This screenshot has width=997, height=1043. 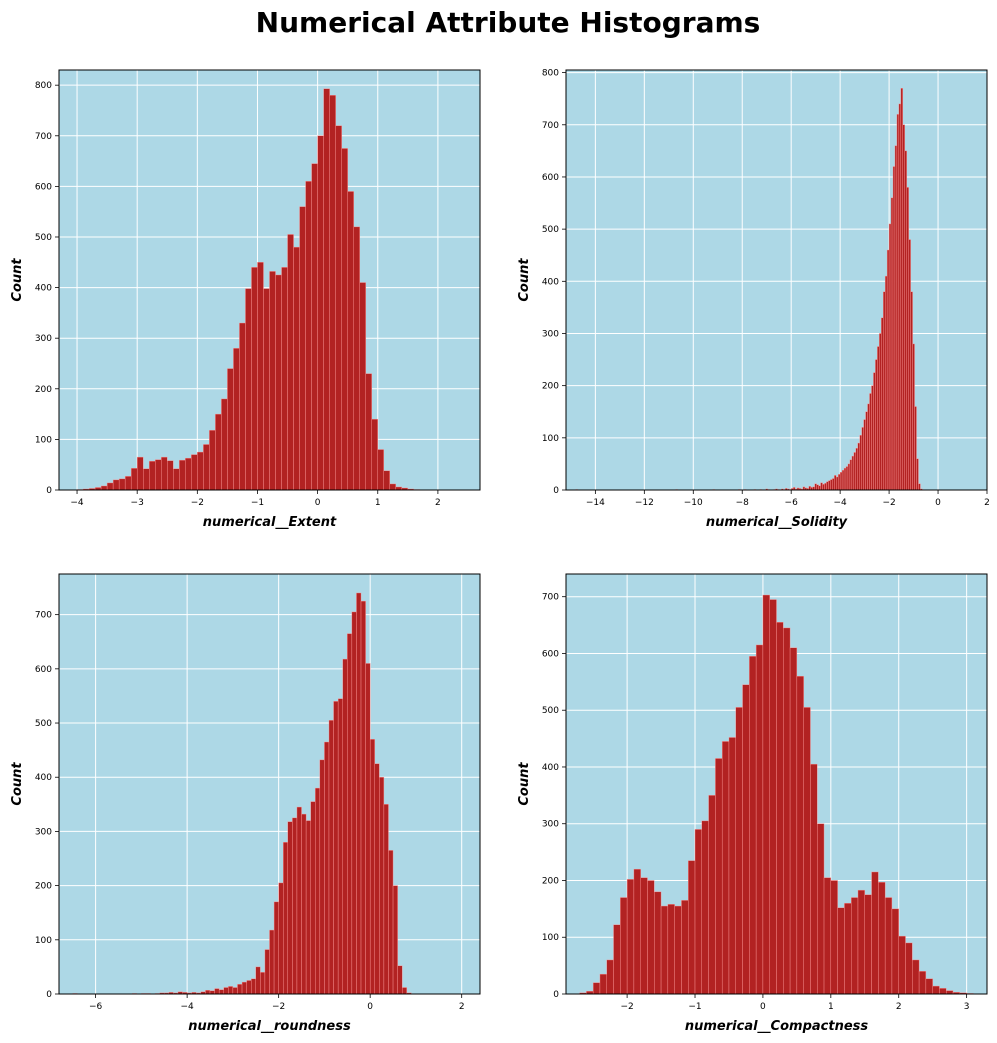 What do you see at coordinates (595, 503) in the screenshot?
I see `x-tick-label: −14` at bounding box center [595, 503].